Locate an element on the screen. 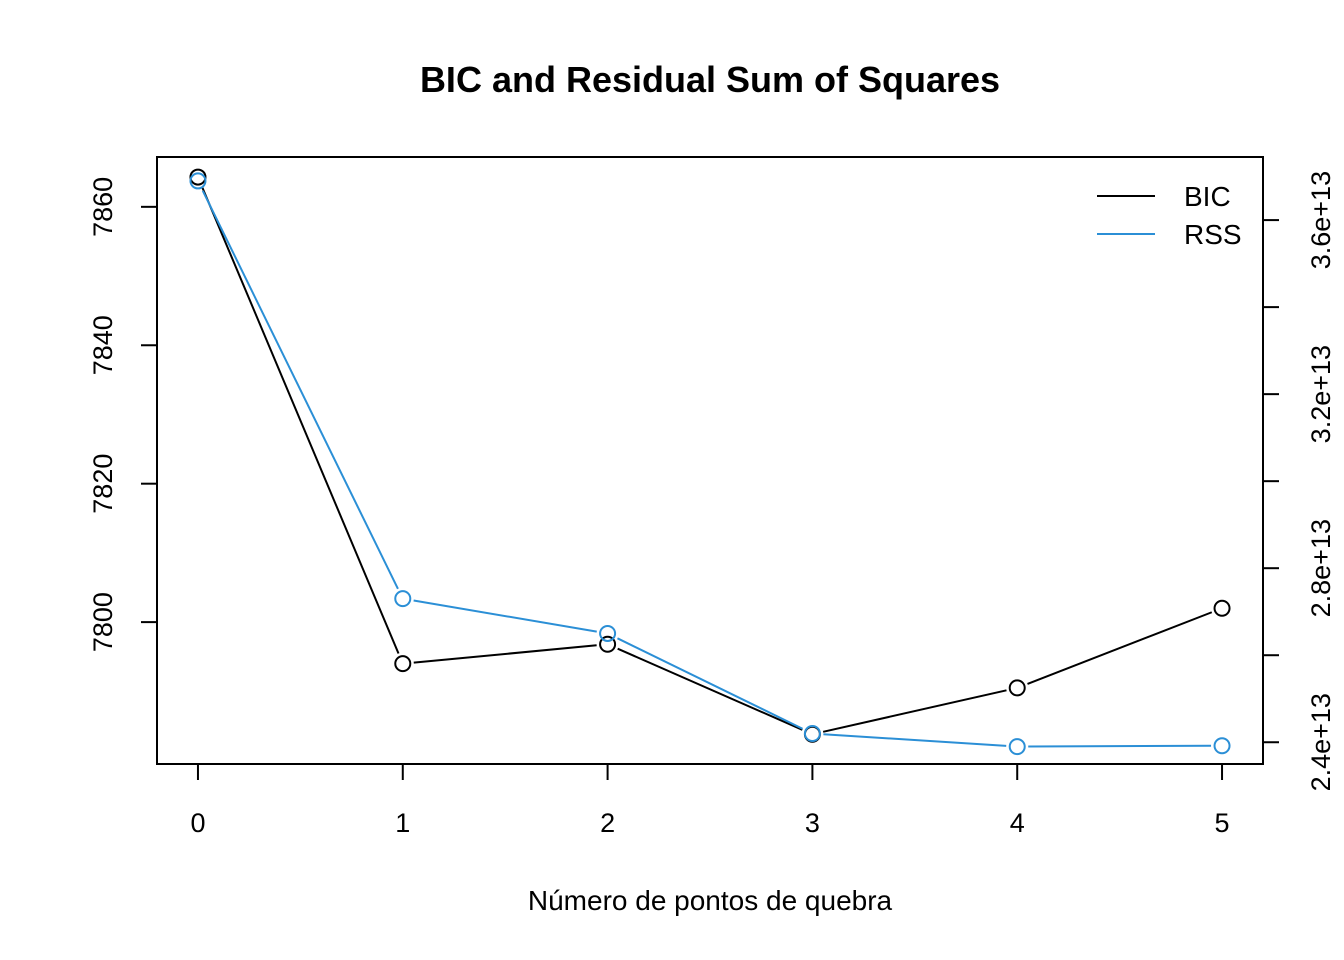 This screenshot has width=1344, height=960. y-left-tick-label: 7820 is located at coordinates (103, 484).